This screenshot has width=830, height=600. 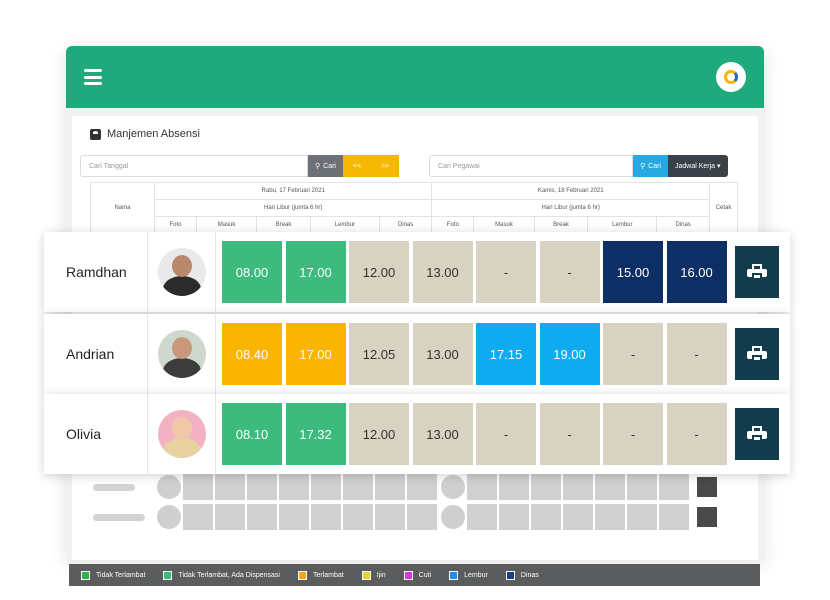 What do you see at coordinates (328, 575) in the screenshot?
I see `legend-label: Terlambat` at bounding box center [328, 575].